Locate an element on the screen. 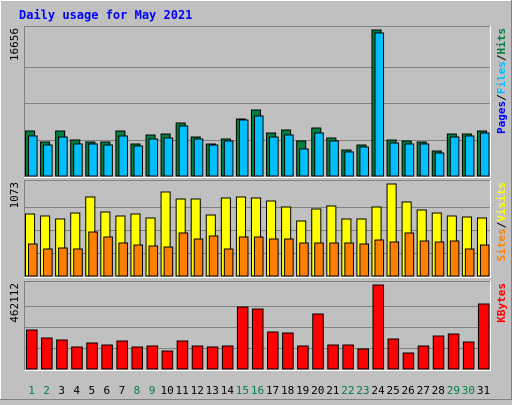 This screenshot has height=405, width=512. x-tick-label: 4 is located at coordinates (76, 390).